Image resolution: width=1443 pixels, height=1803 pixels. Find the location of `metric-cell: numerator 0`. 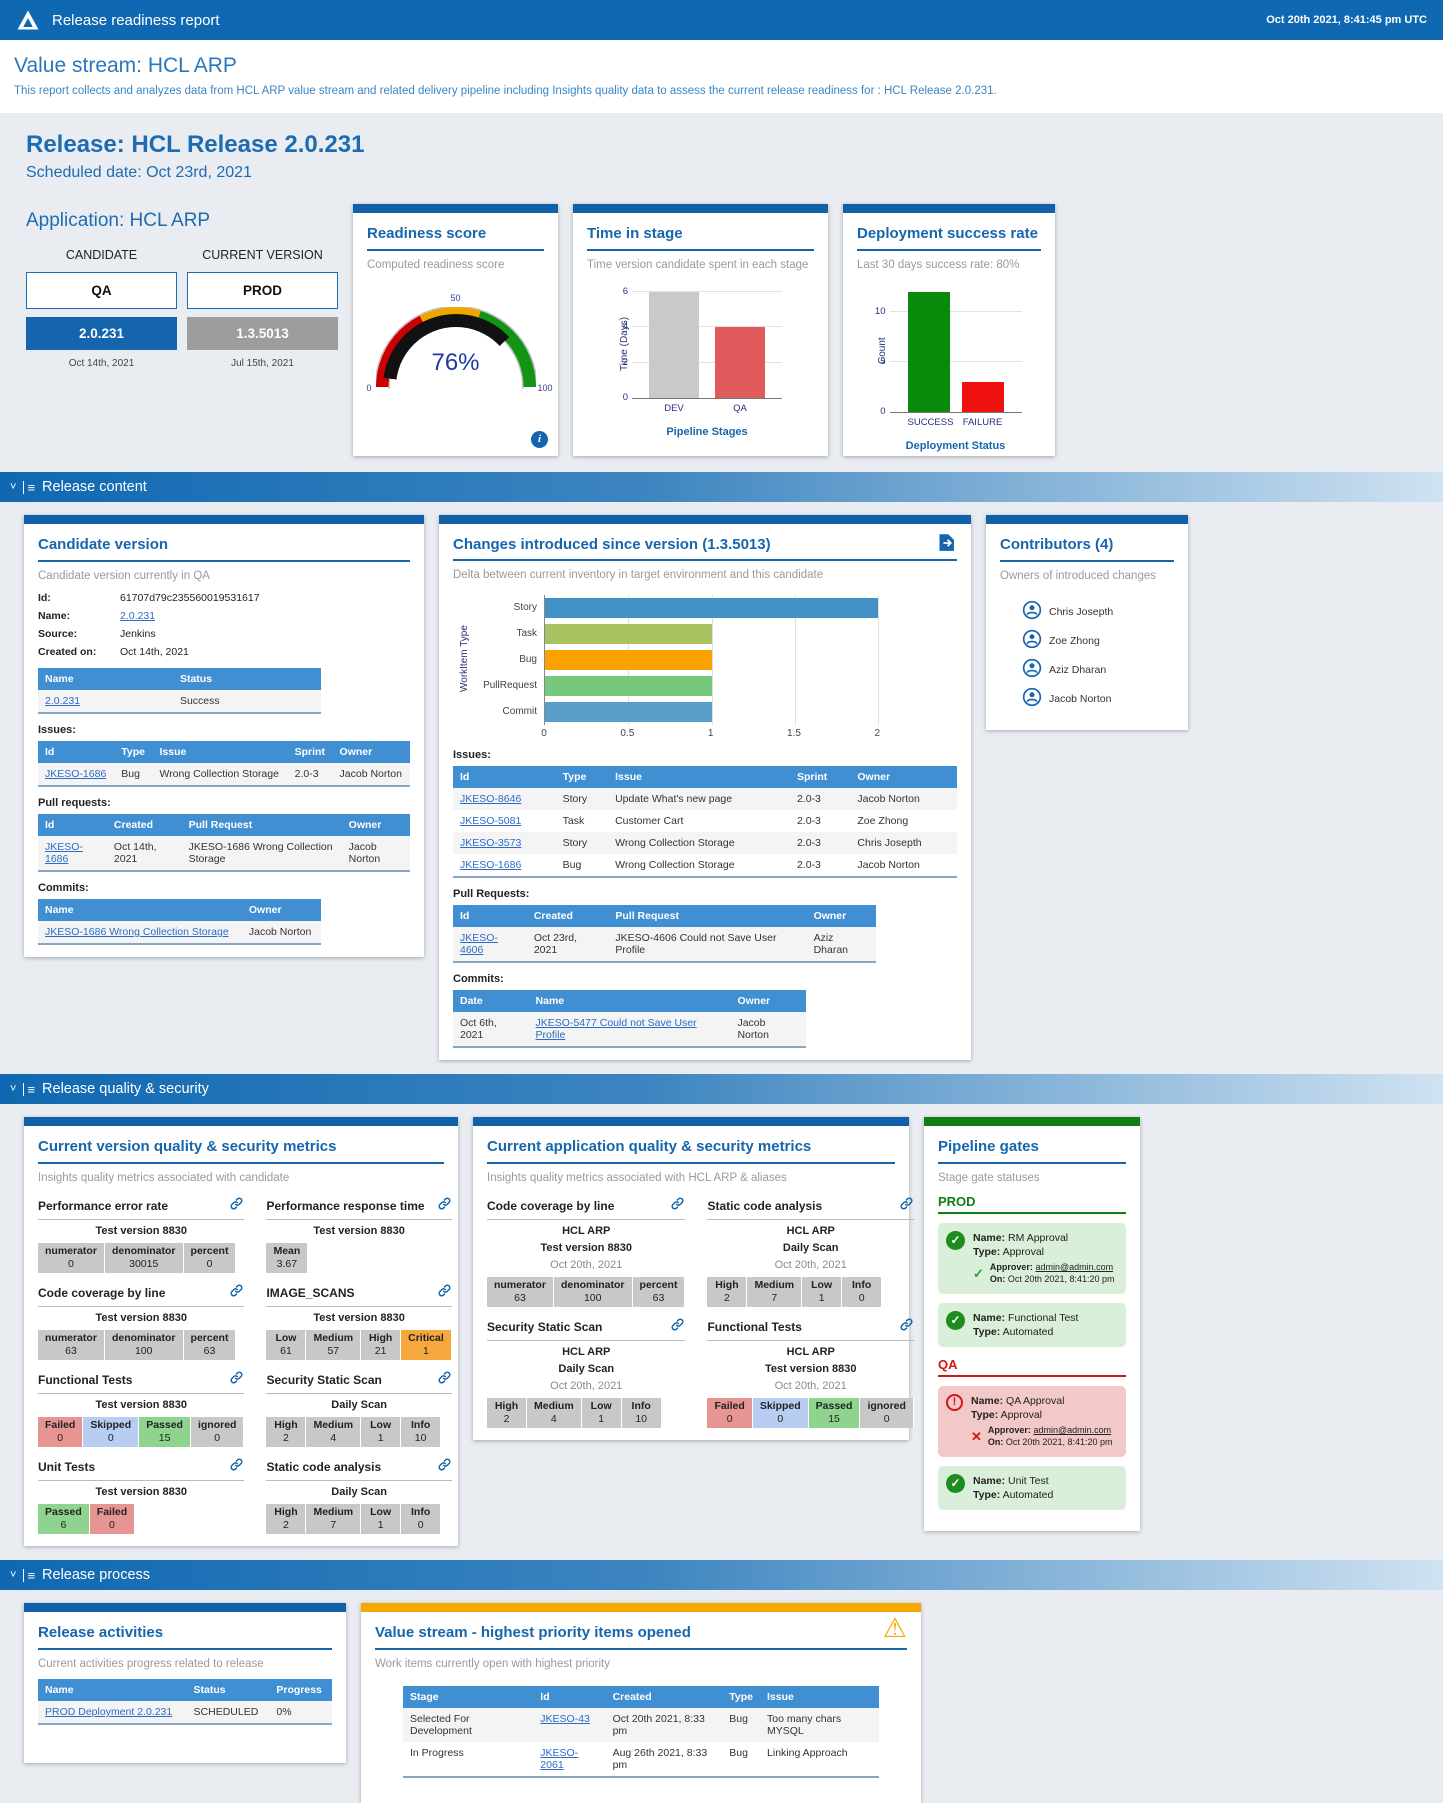

metric-cell: numerator 0 is located at coordinates (71, 1258).